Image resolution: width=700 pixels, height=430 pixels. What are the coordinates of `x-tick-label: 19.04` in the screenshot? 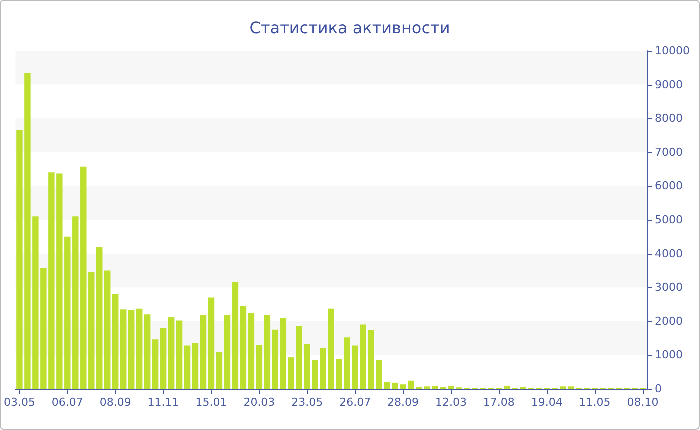 It's located at (547, 402).